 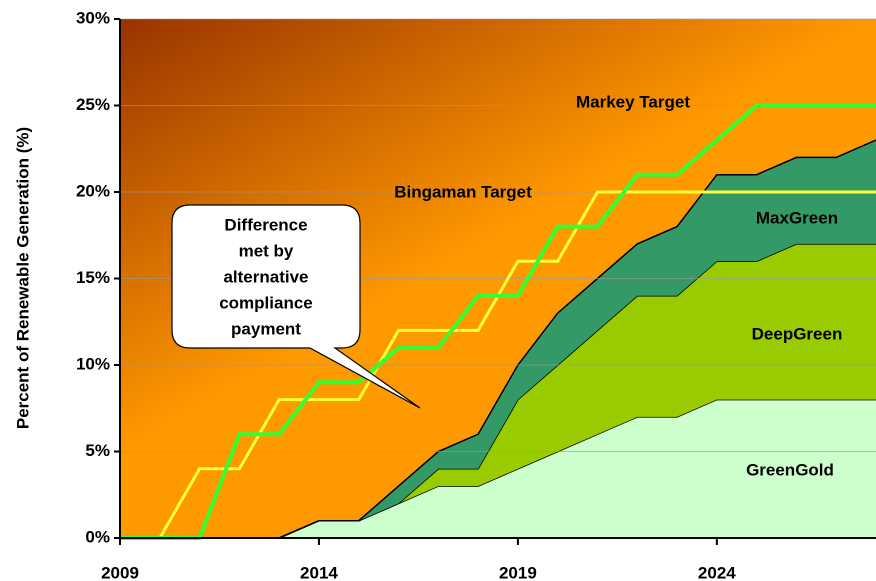 What do you see at coordinates (265, 276) in the screenshot?
I see `annotation: alternative` at bounding box center [265, 276].